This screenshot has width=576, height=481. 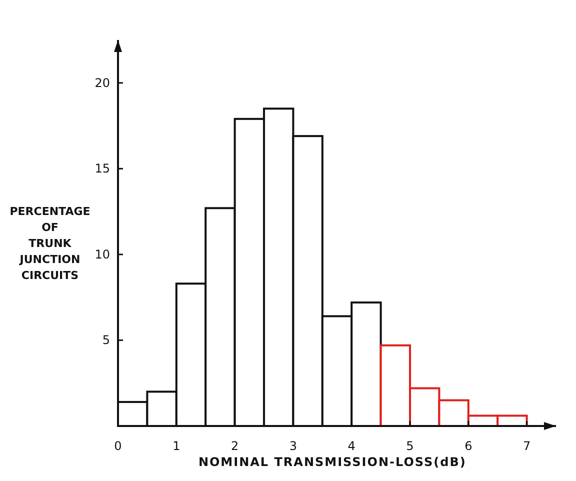 What do you see at coordinates (118, 446) in the screenshot?
I see `x-tick-label: 0` at bounding box center [118, 446].